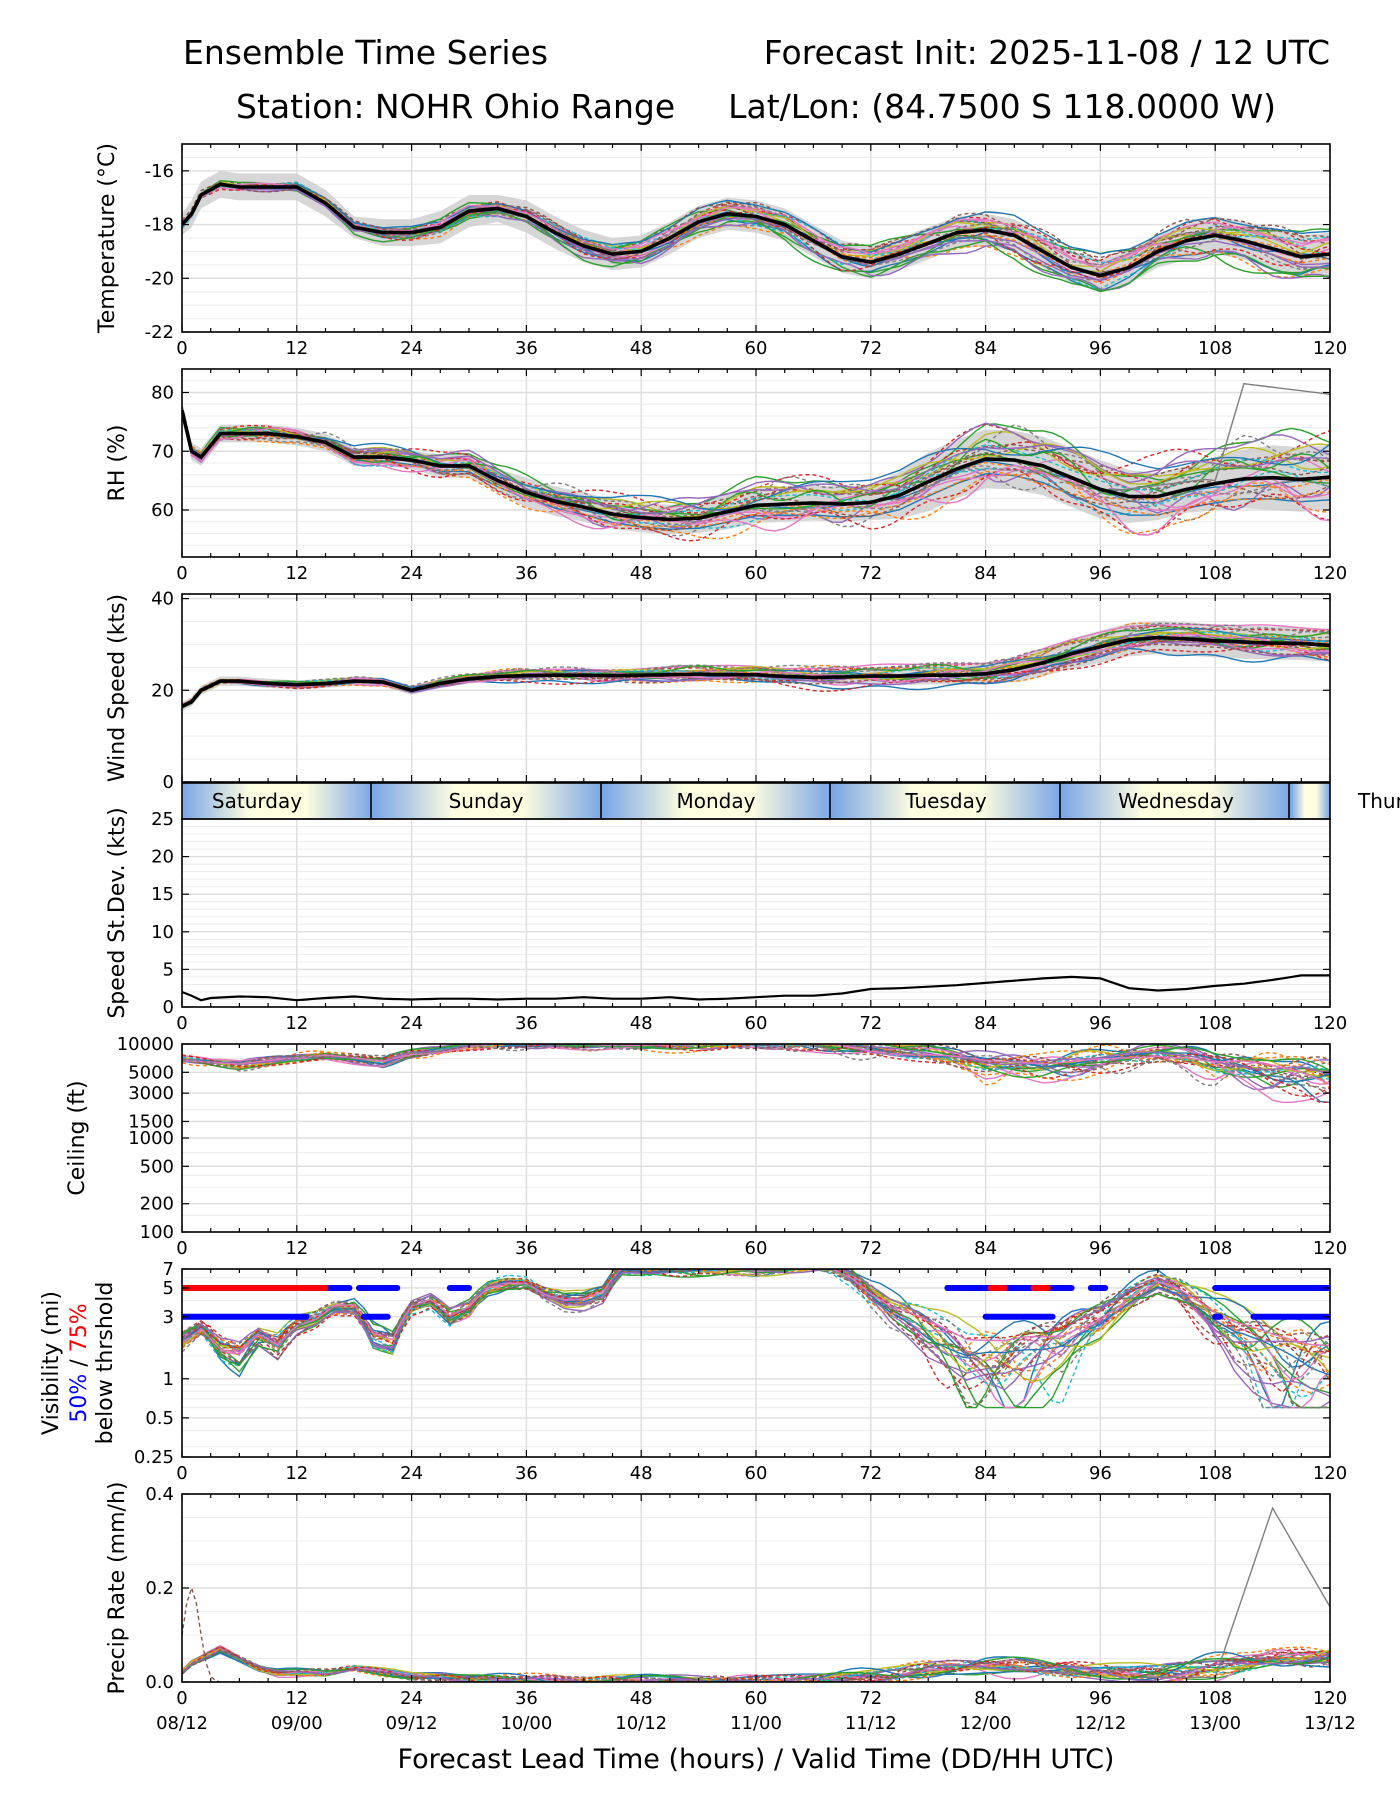 The image size is (1400, 1800). What do you see at coordinates (412, 1723) in the screenshot?
I see `valid-time-label-2: 09/12` at bounding box center [412, 1723].